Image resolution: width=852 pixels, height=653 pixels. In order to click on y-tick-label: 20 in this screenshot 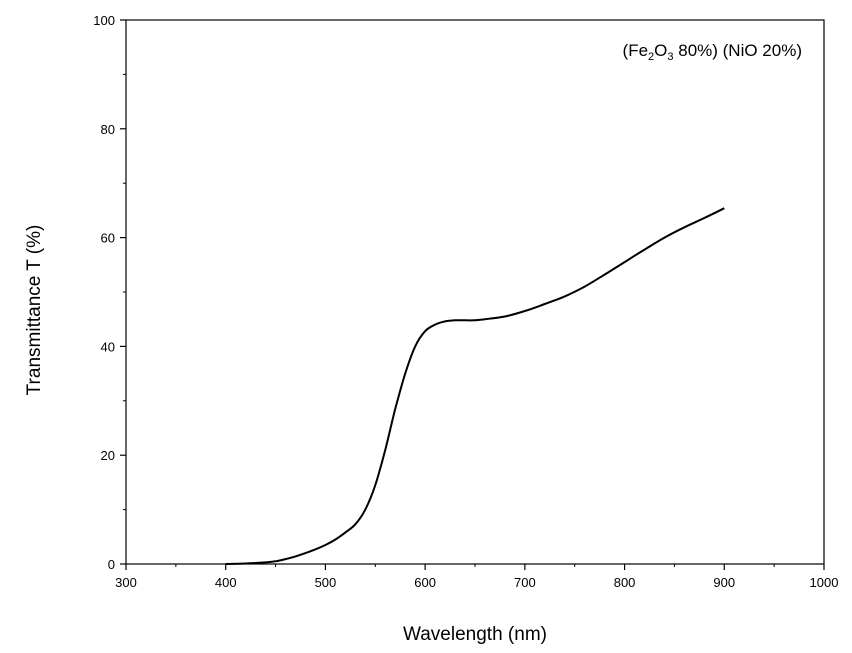, I will do `click(108, 455)`.